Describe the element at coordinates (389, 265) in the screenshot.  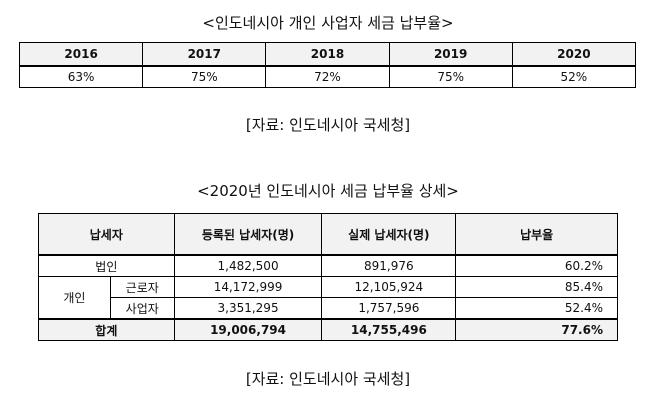
I see `corp-actual: 891,976` at that location.